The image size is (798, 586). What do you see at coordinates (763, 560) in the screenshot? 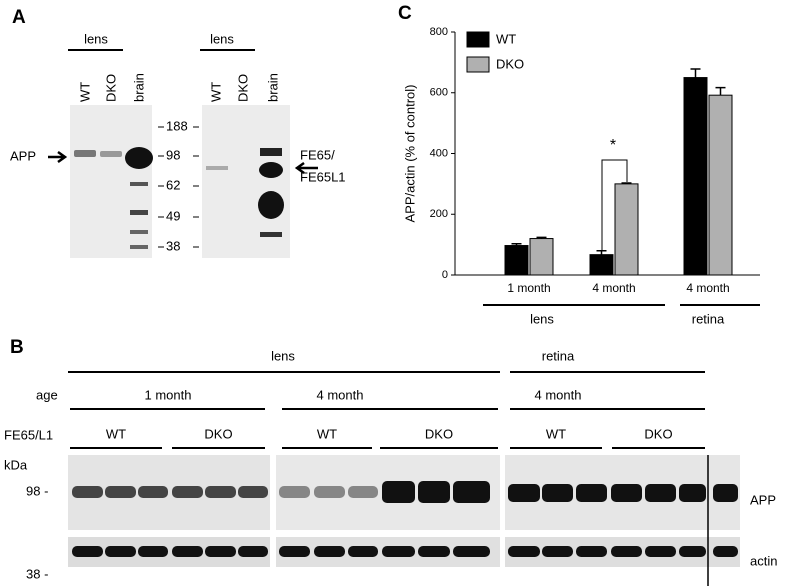
I see `row-label: actin` at bounding box center [763, 560].